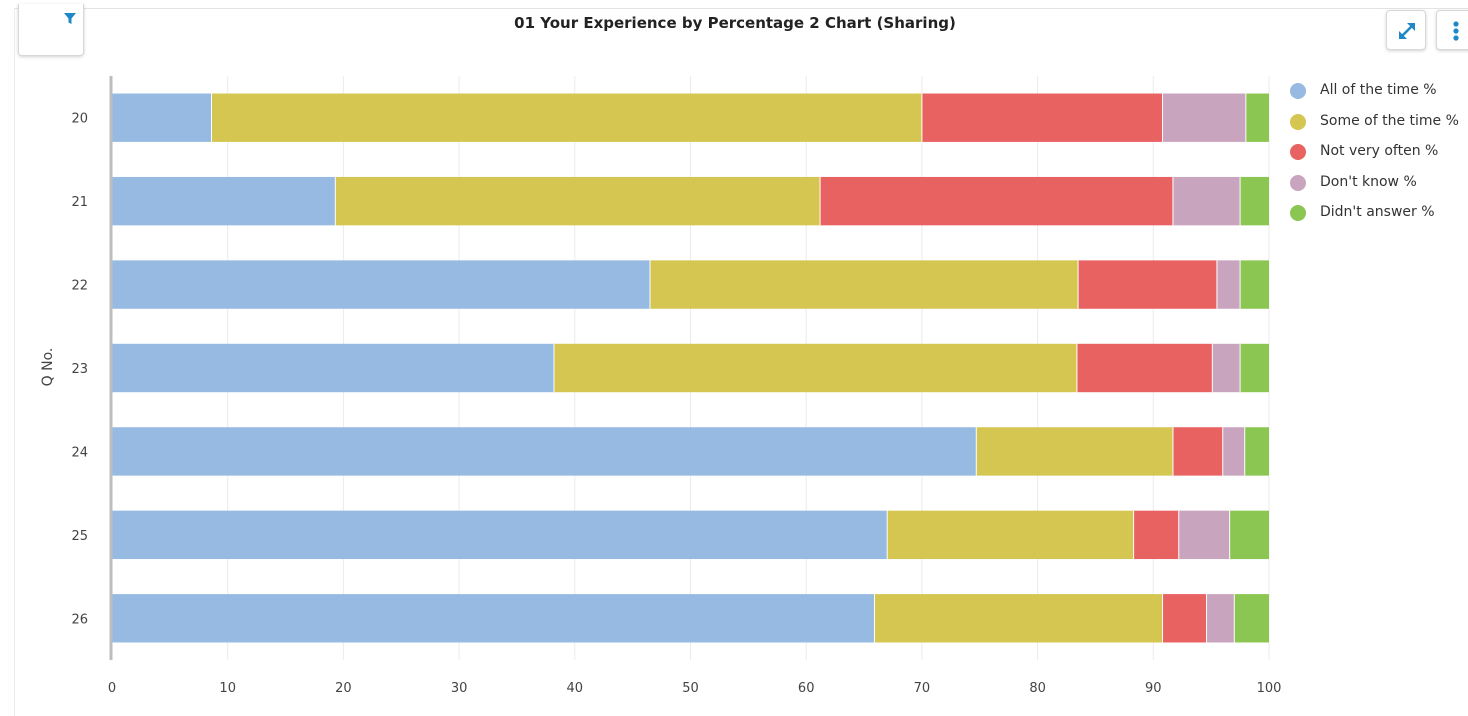 The height and width of the screenshot is (716, 1468). I want to click on x-tick-label: 50, so click(690, 688).